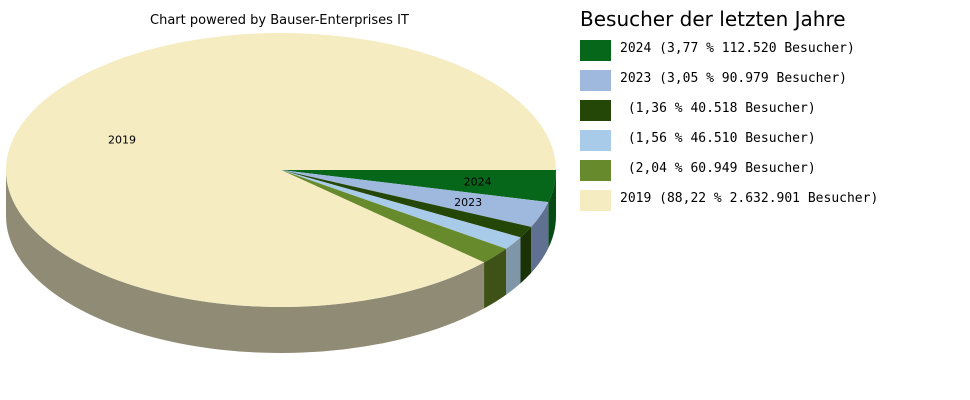 The width and height of the screenshot is (970, 400). I want to click on legend-label: (1,36 % 40.518 Besucher), so click(718, 108).